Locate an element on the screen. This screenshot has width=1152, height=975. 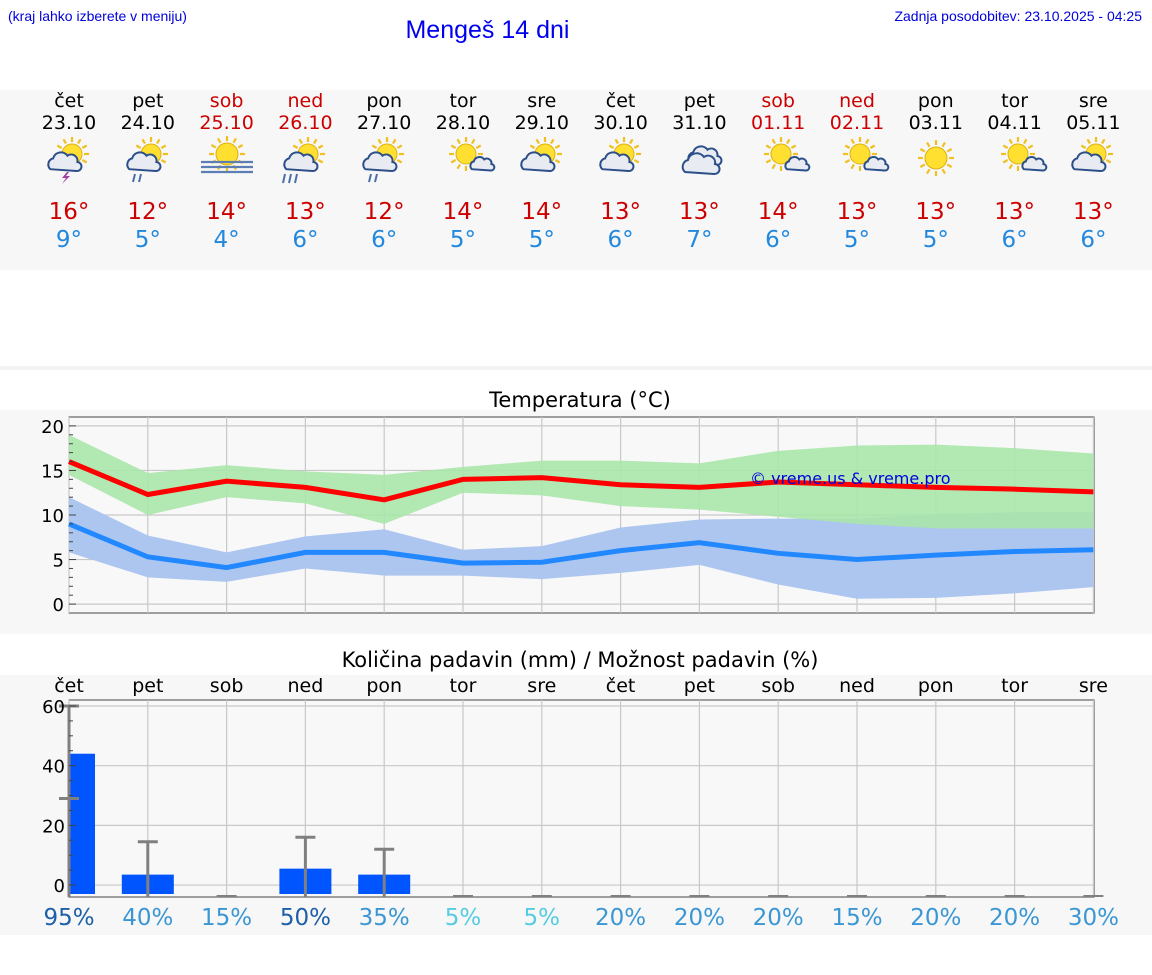
min-temperature: 9° is located at coordinates (69, 240).